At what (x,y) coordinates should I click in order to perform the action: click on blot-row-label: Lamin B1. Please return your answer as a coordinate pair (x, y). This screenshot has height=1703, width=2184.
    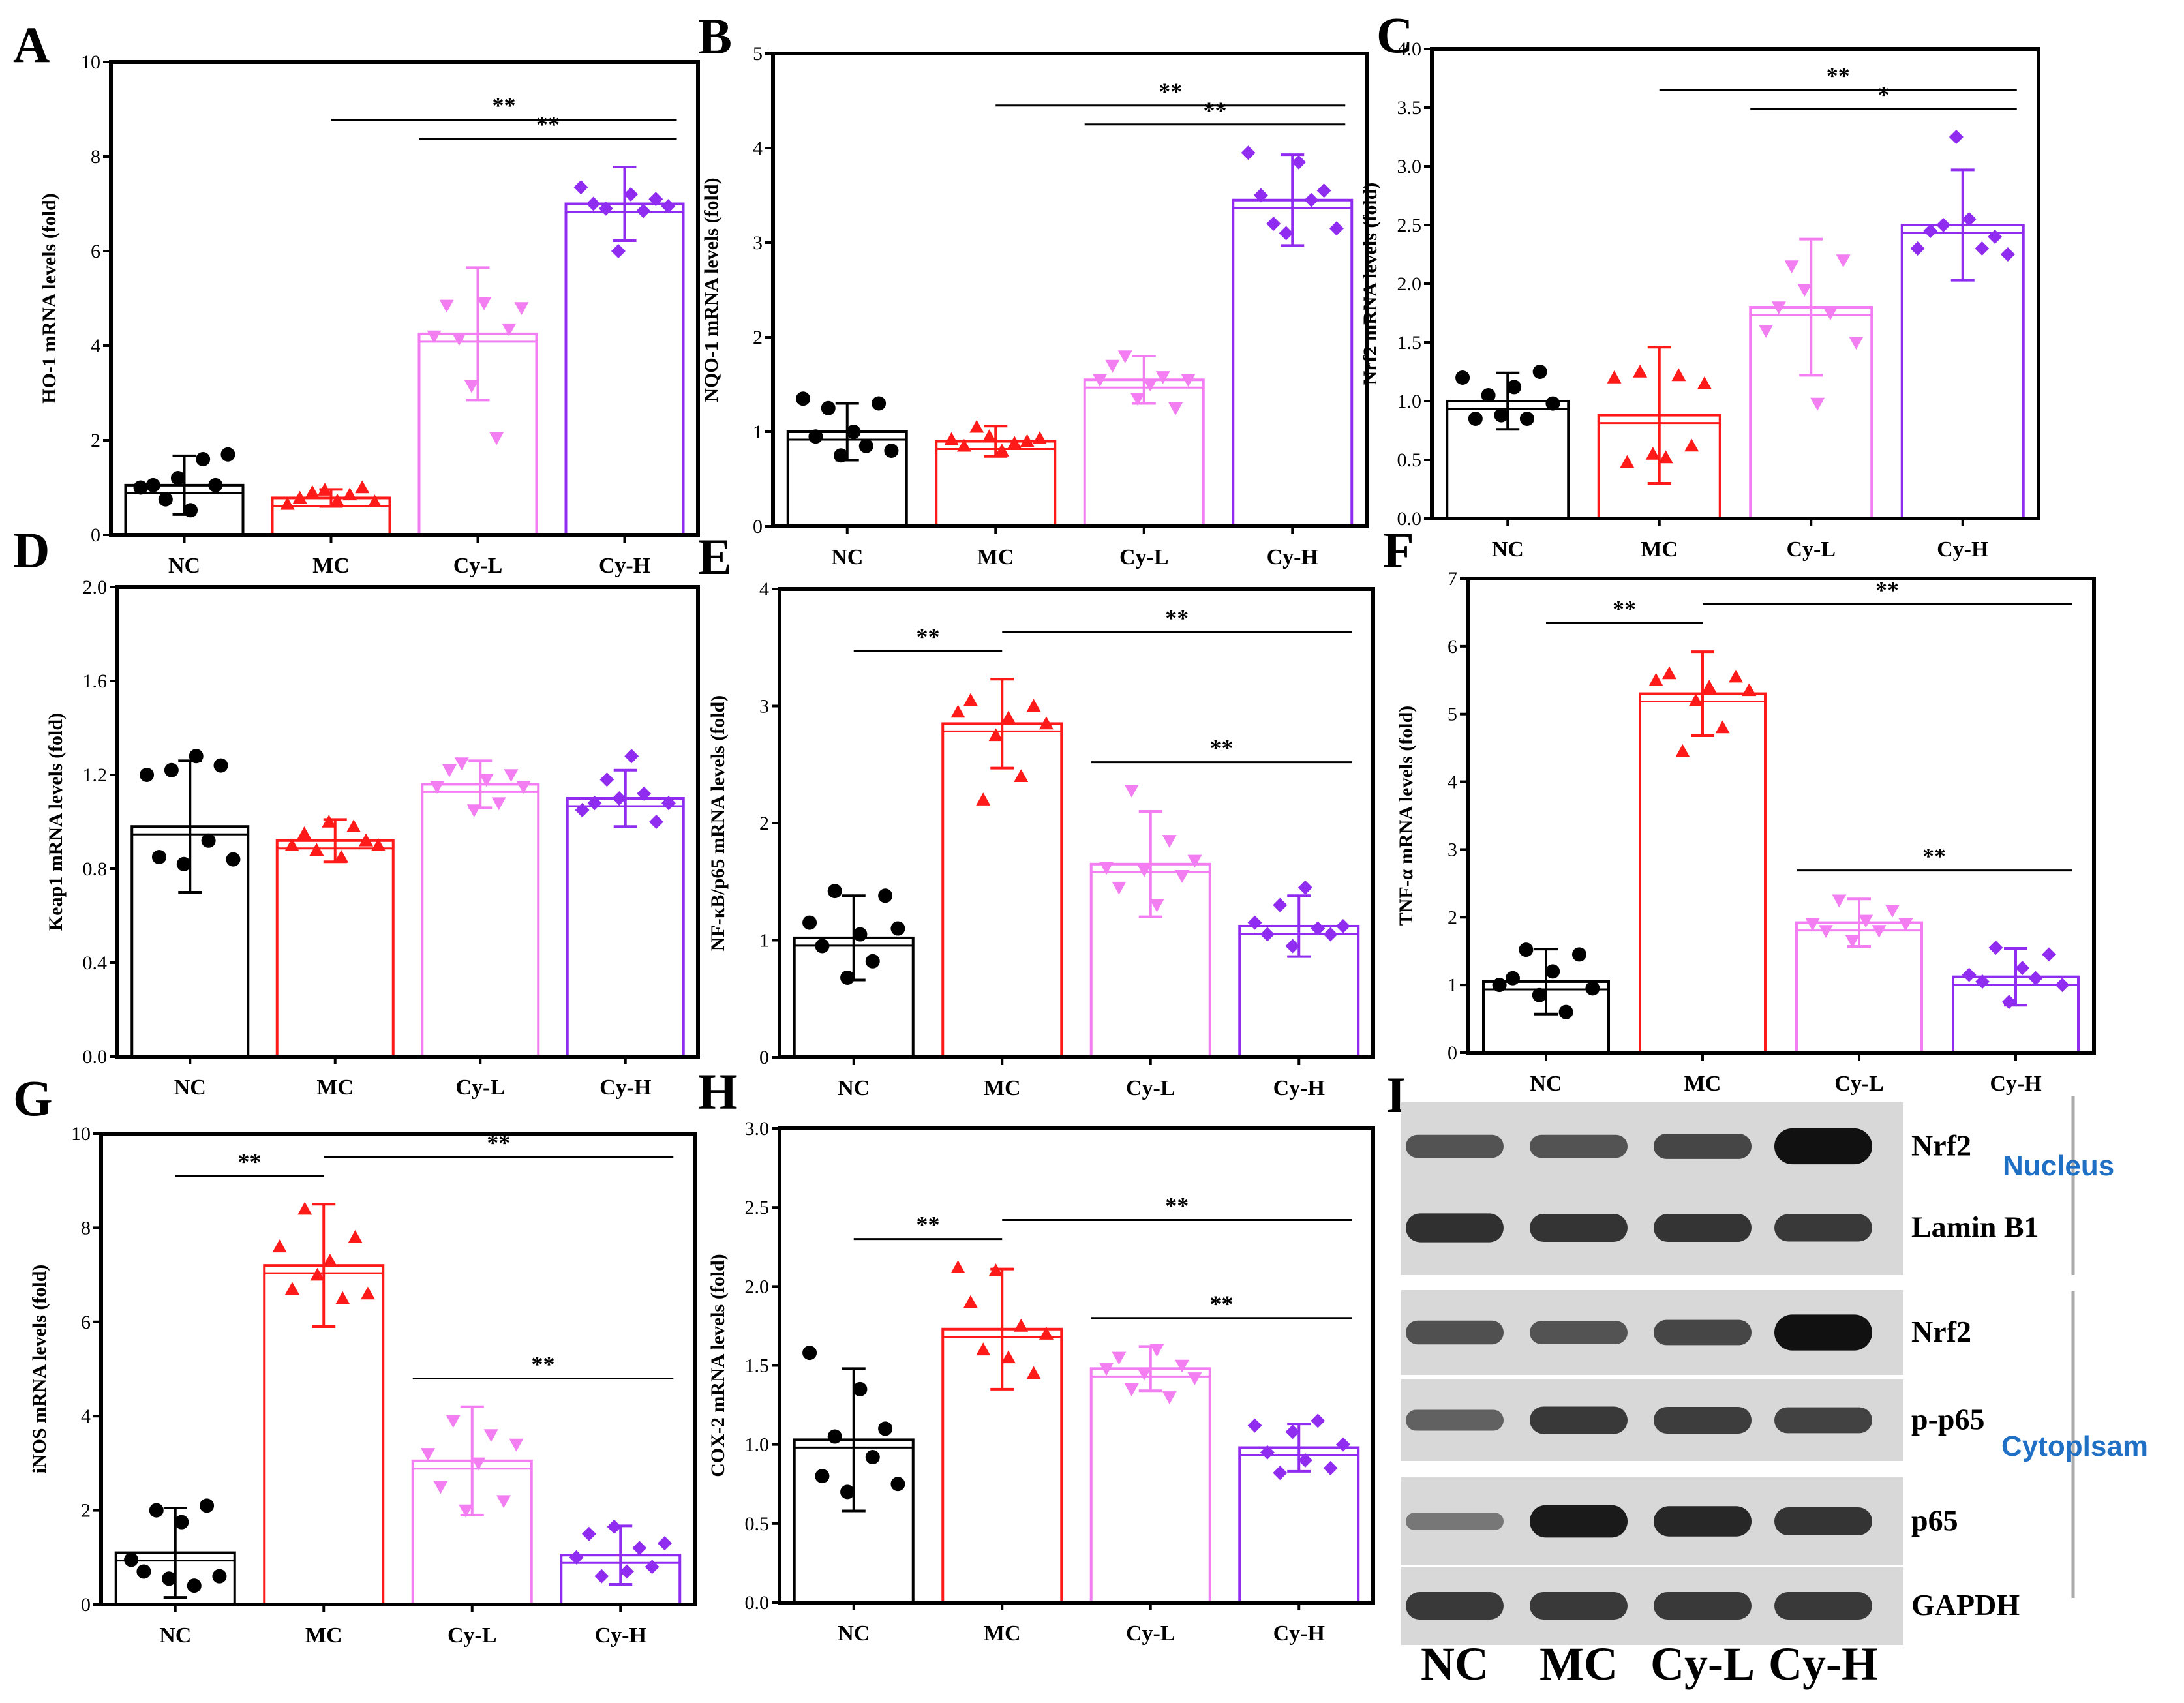
    Looking at the image, I should click on (1975, 1227).